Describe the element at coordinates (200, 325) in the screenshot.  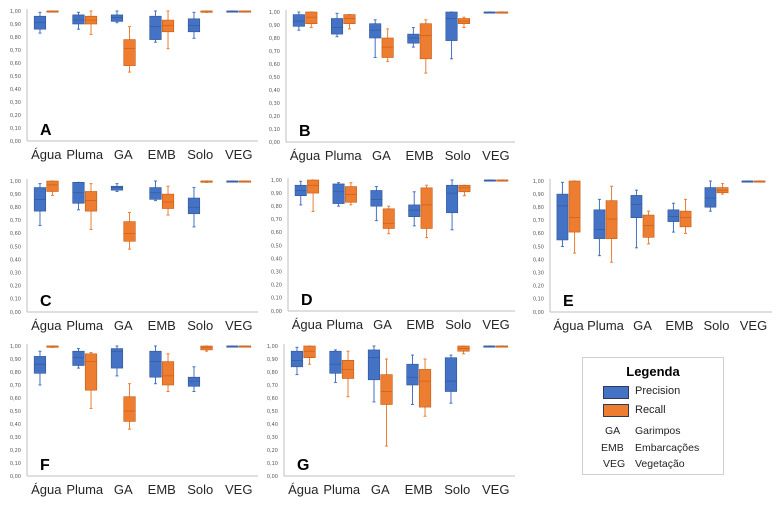
I see `panel-c-x-category-label: Solo` at that location.